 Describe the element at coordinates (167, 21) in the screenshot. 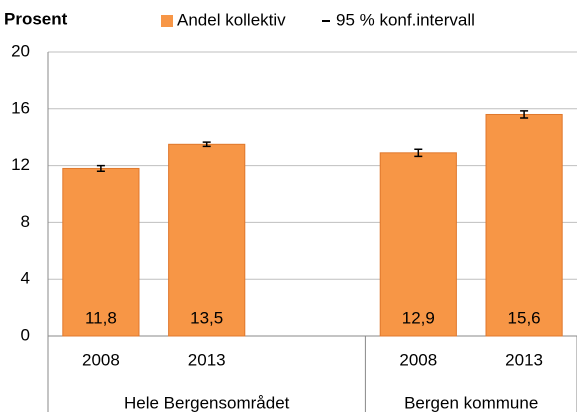

I see `legend-swatch` at that location.